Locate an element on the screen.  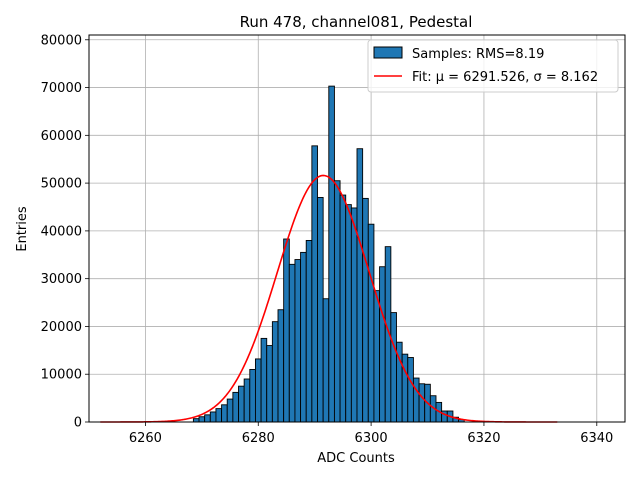
x-tick-label: 6300 is located at coordinates (371, 438).